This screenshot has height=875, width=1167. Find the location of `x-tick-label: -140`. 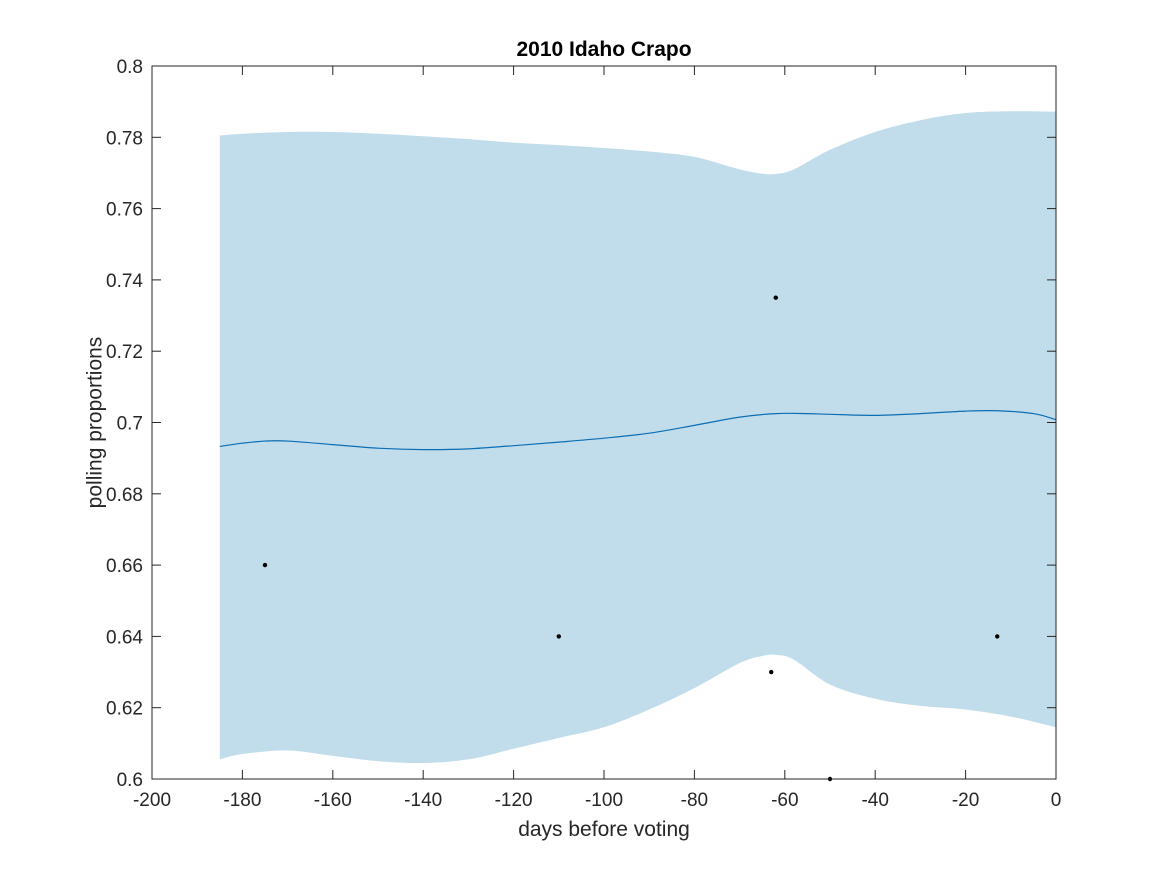

x-tick-label: -140 is located at coordinates (423, 800).